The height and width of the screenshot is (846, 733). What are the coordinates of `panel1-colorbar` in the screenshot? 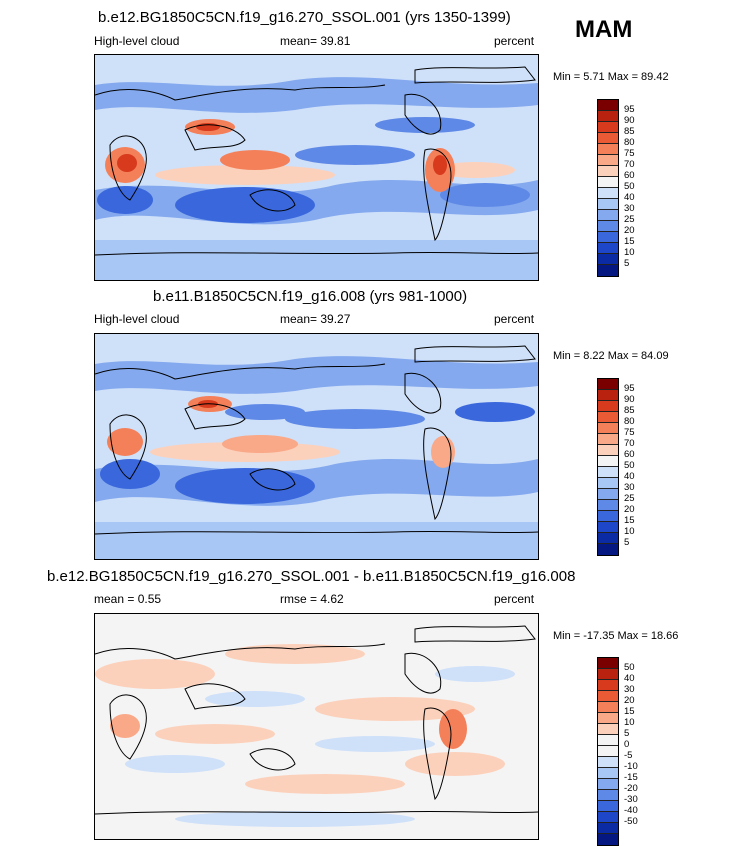 It's located at (608, 188).